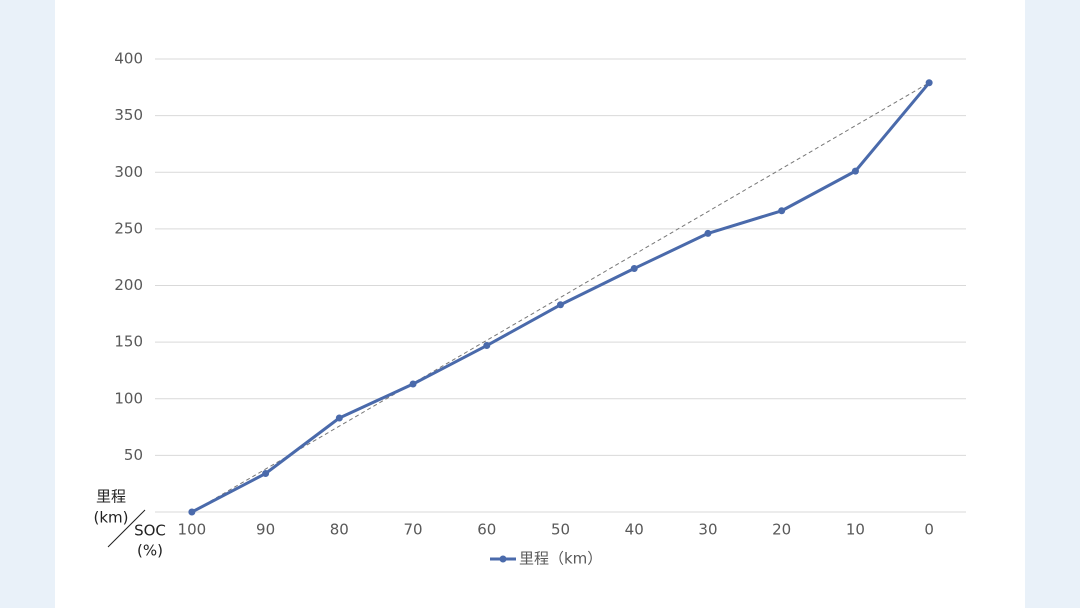 This screenshot has width=1080, height=608. I want to click on y-tick-label: 150, so click(128, 342).